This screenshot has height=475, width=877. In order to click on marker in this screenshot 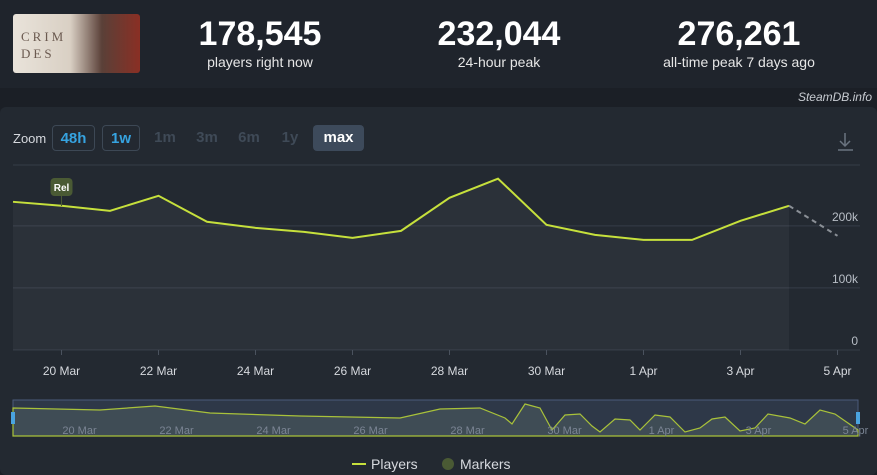, I will do `click(61, 187)`.